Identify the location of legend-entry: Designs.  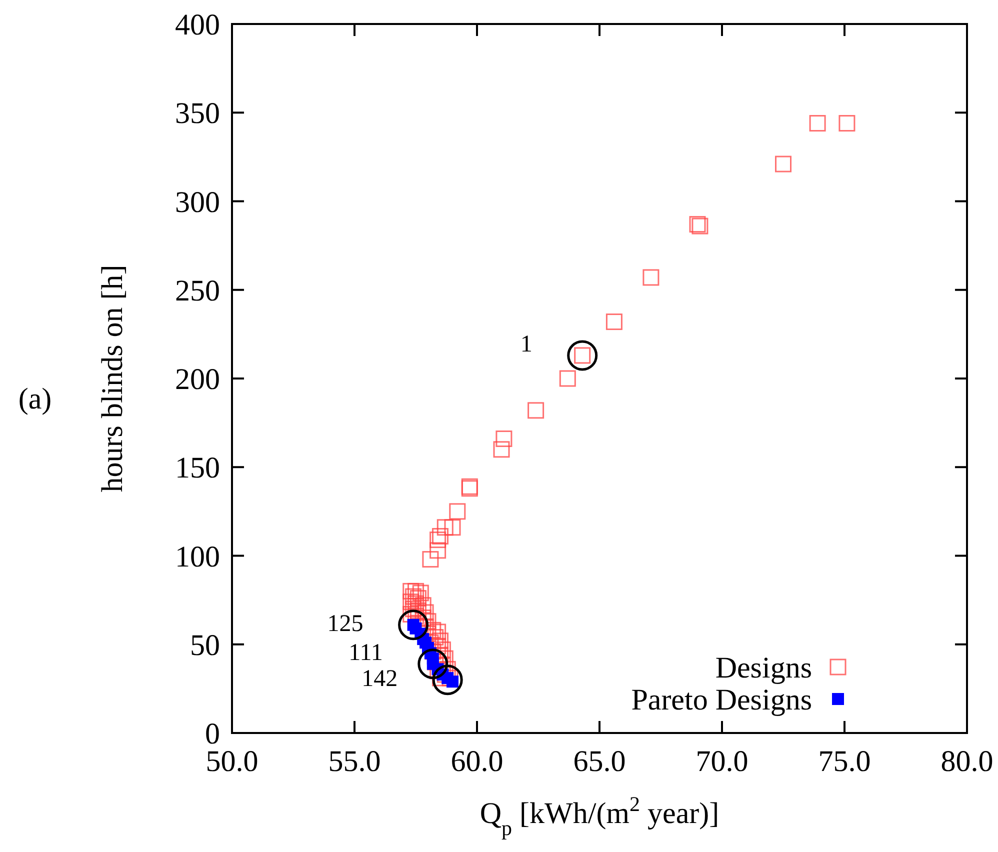
(780, 668).